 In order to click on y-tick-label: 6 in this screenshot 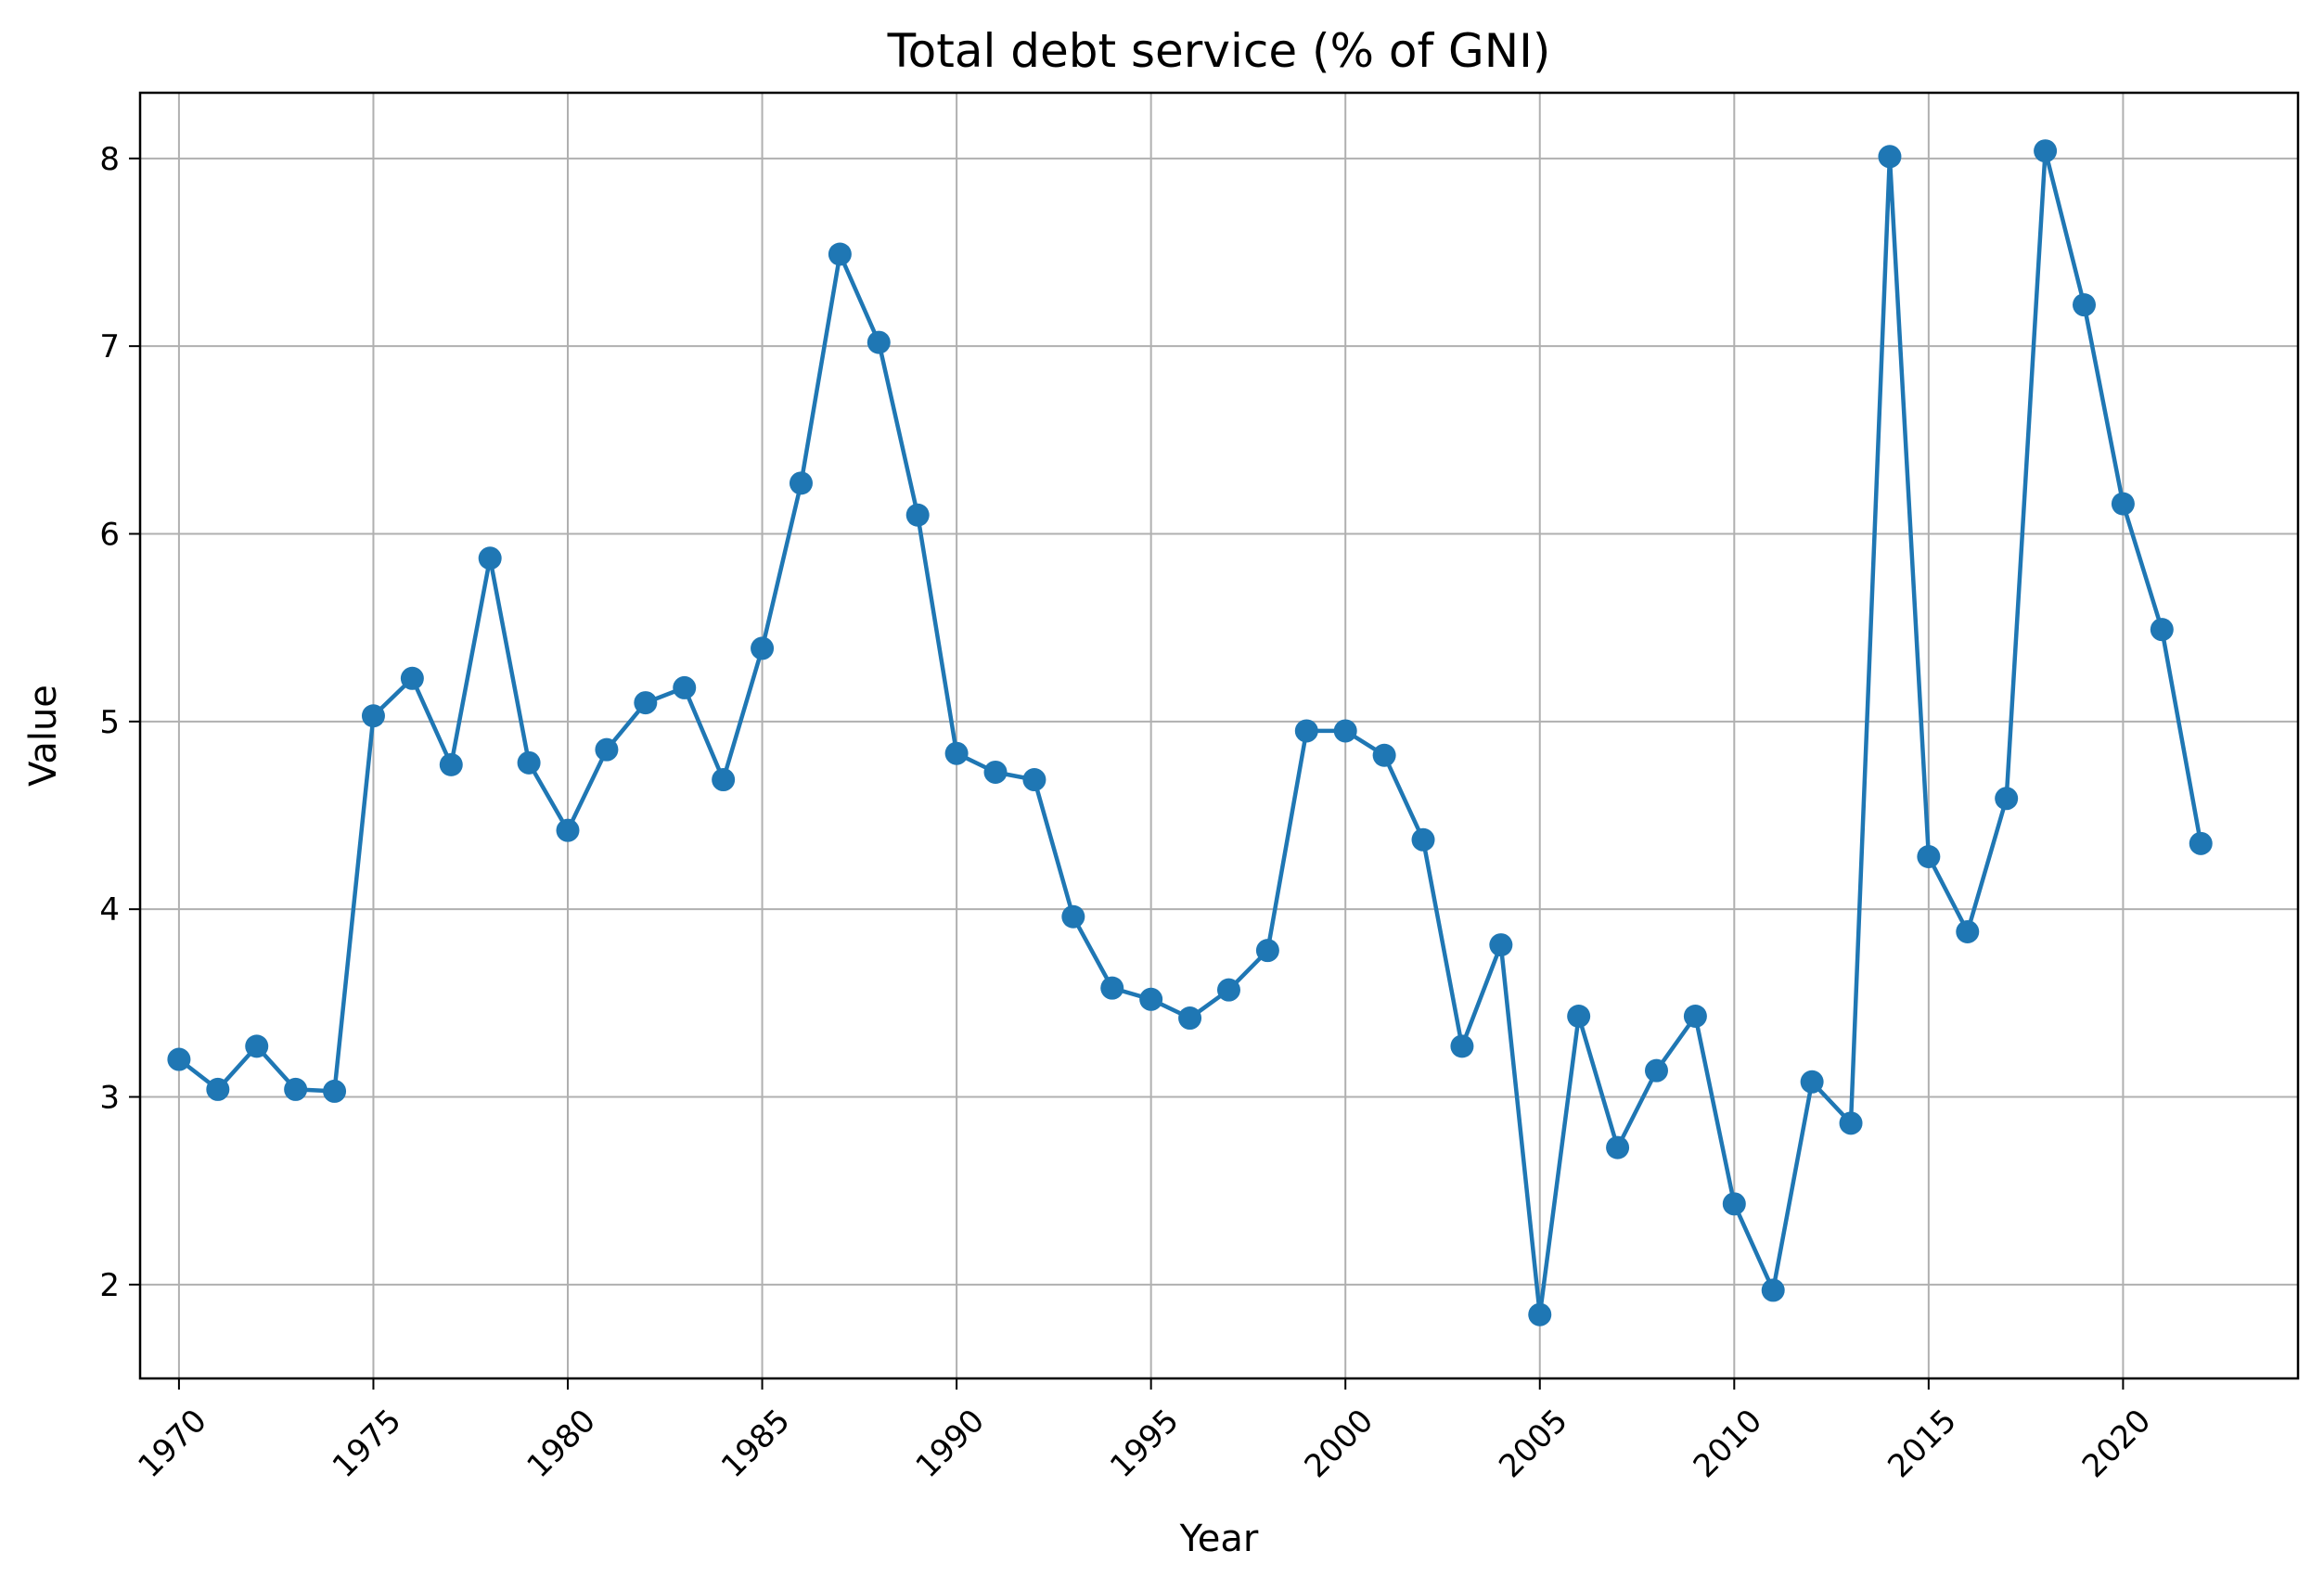, I will do `click(109, 534)`.